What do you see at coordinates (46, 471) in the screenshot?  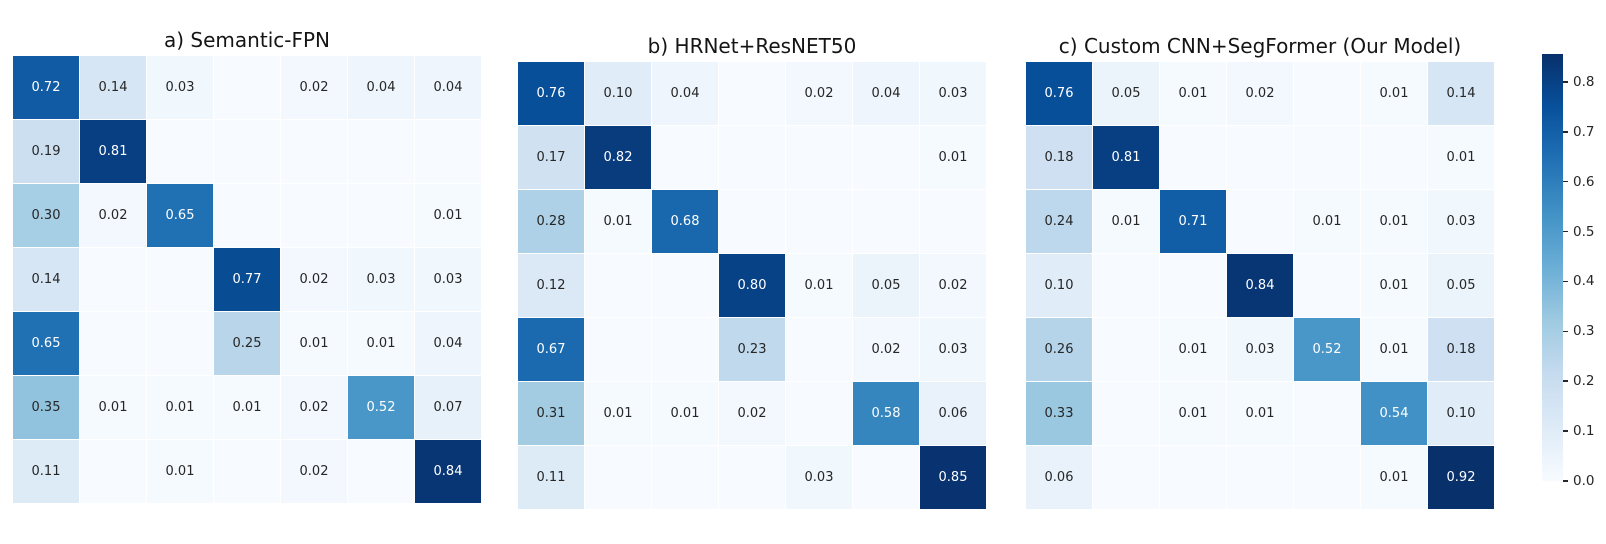 I see `heatmap-cell: 0.11` at bounding box center [46, 471].